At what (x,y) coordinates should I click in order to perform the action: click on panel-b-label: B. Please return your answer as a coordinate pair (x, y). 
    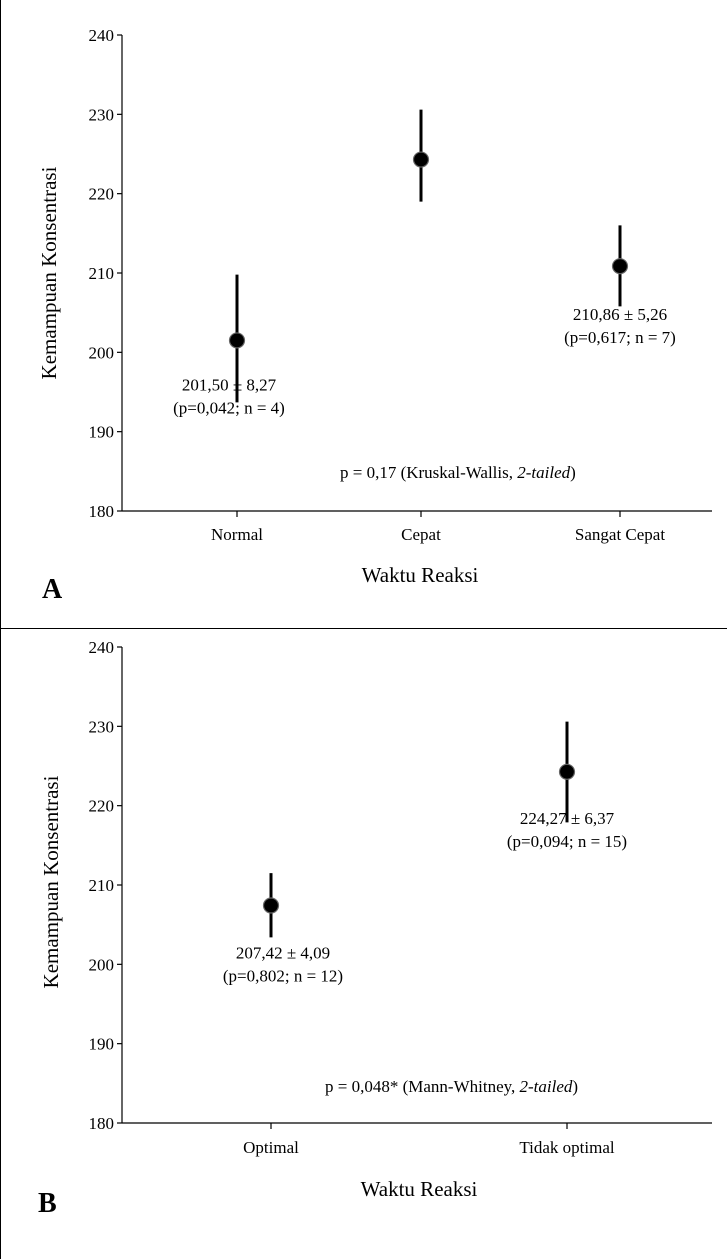
    Looking at the image, I should click on (47, 1203).